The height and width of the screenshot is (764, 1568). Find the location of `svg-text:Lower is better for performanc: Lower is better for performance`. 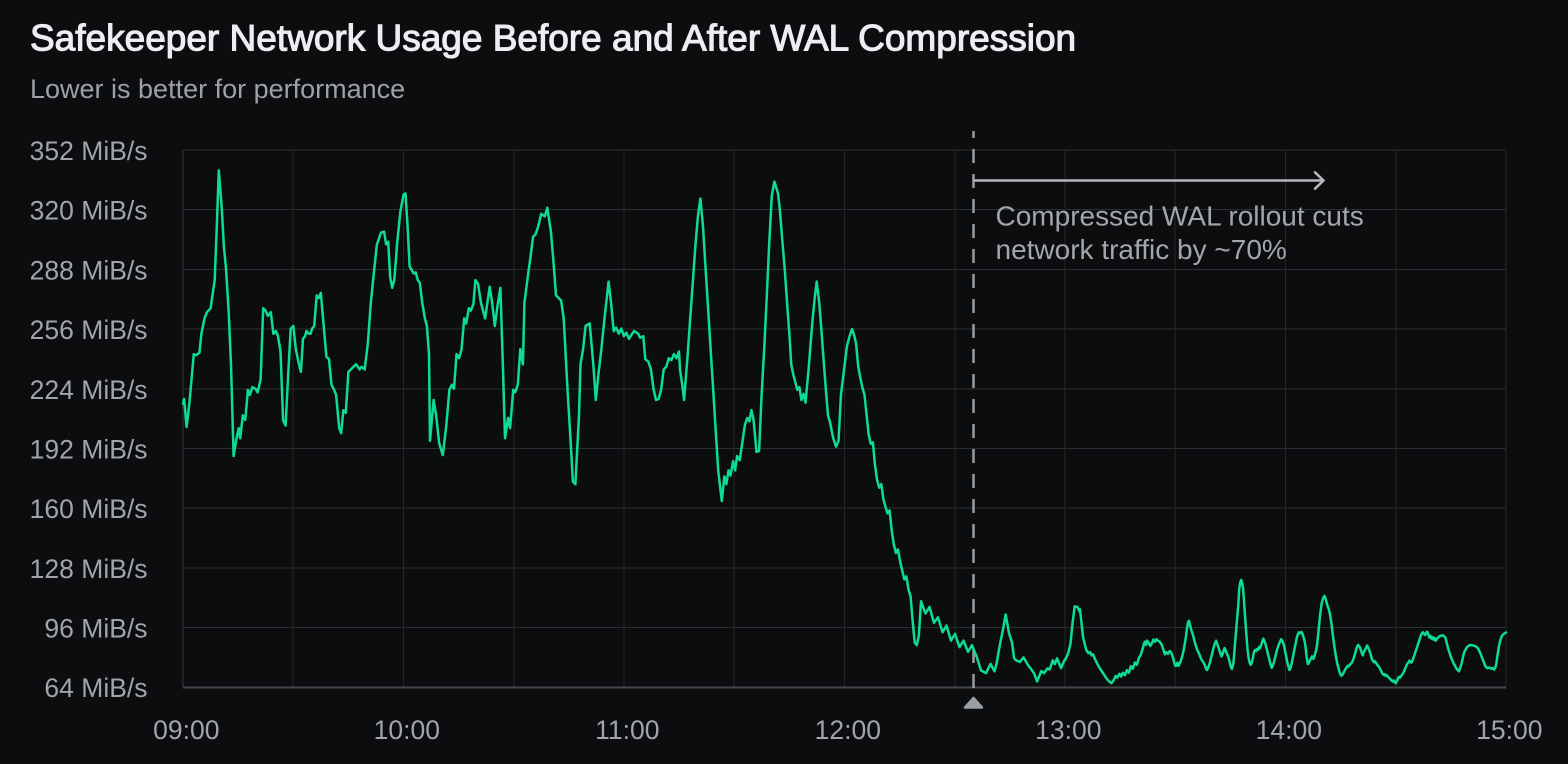

svg-text:Lower is better for performanc: Lower is better for performance is located at coordinates (217, 89).